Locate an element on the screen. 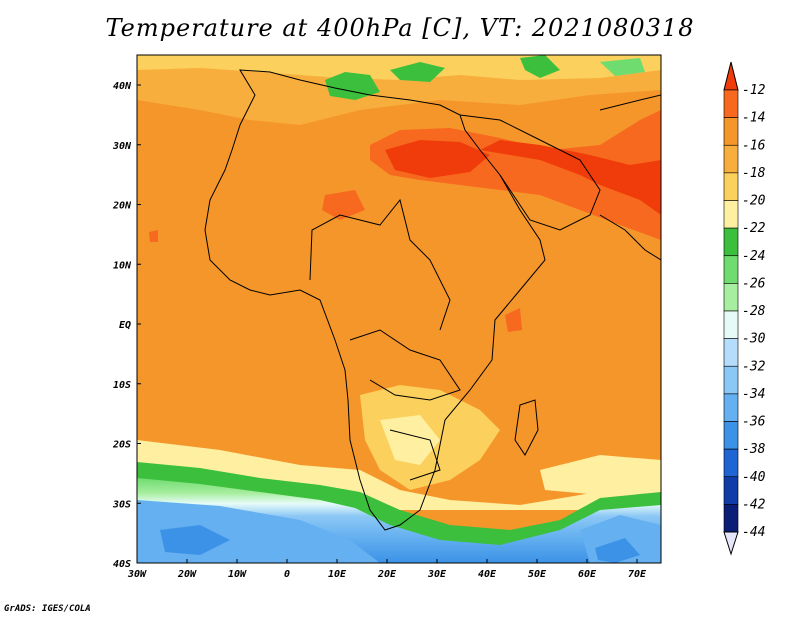 This screenshot has width=800, height=618. colorbar-label: -16 is located at coordinates (754, 145).